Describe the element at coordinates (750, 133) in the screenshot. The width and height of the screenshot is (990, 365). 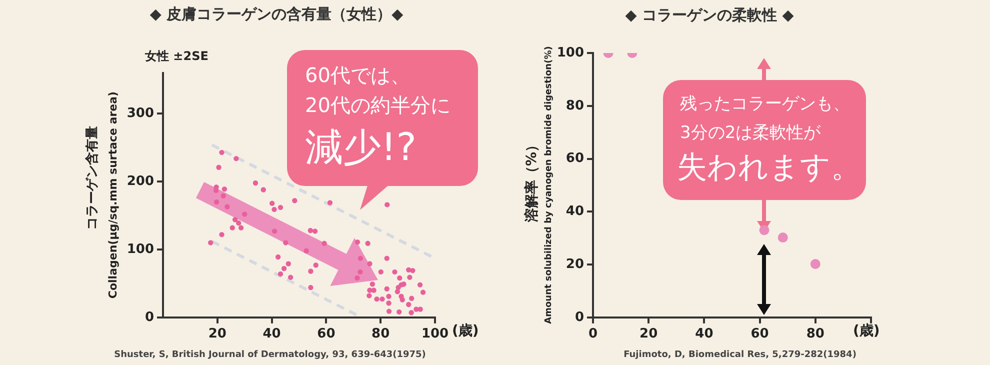
I see `annotation: 3分の2は柔軟性が` at that location.